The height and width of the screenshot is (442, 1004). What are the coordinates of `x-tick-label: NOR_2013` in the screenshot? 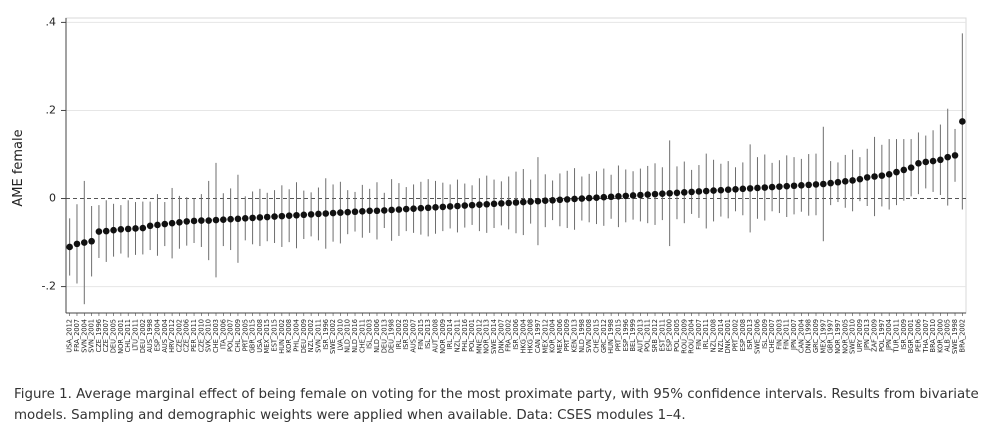 It's located at (487, 336).